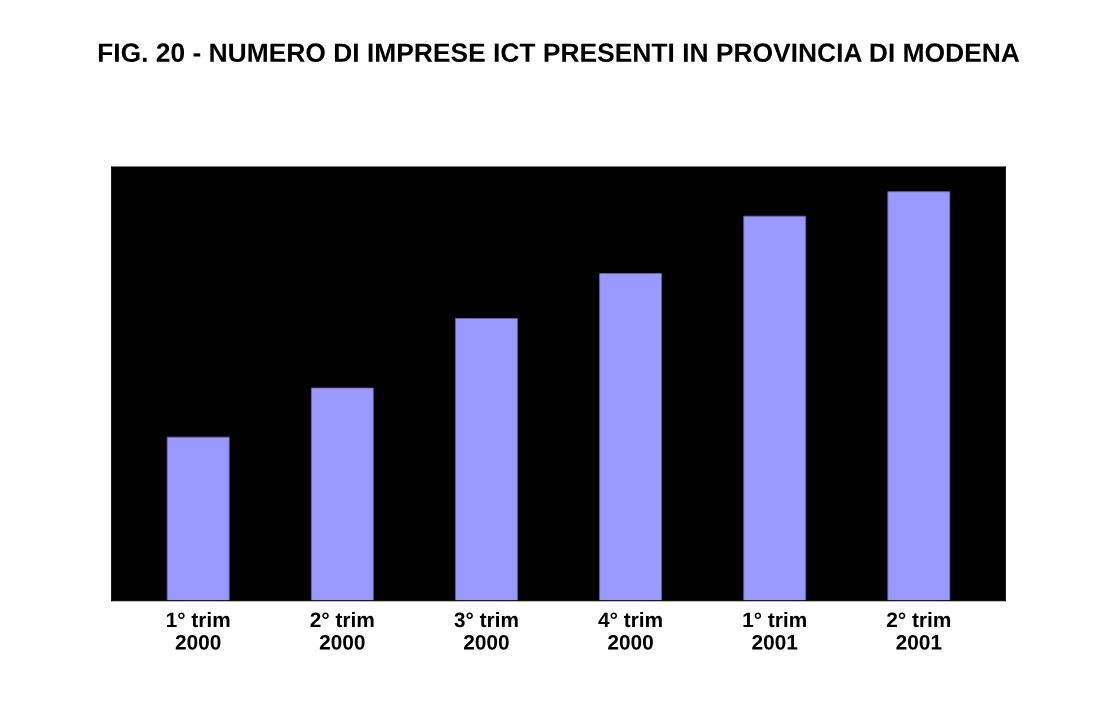  What do you see at coordinates (774, 630) in the screenshot?
I see `x-tick-label: 1° trim 2001` at bounding box center [774, 630].